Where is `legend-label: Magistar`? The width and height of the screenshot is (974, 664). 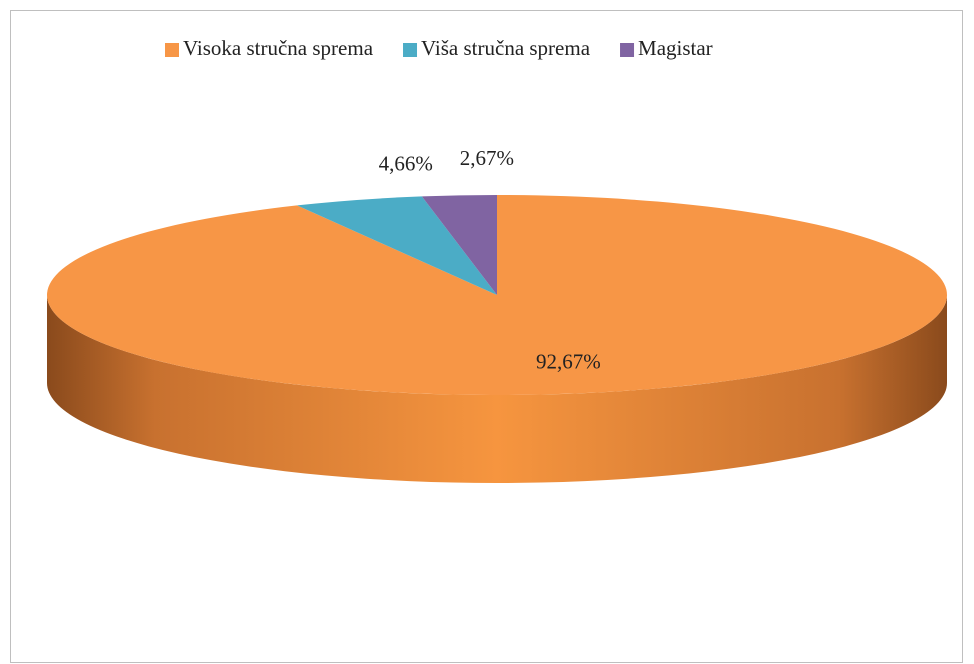
legend-label: Magistar is located at coordinates (675, 48).